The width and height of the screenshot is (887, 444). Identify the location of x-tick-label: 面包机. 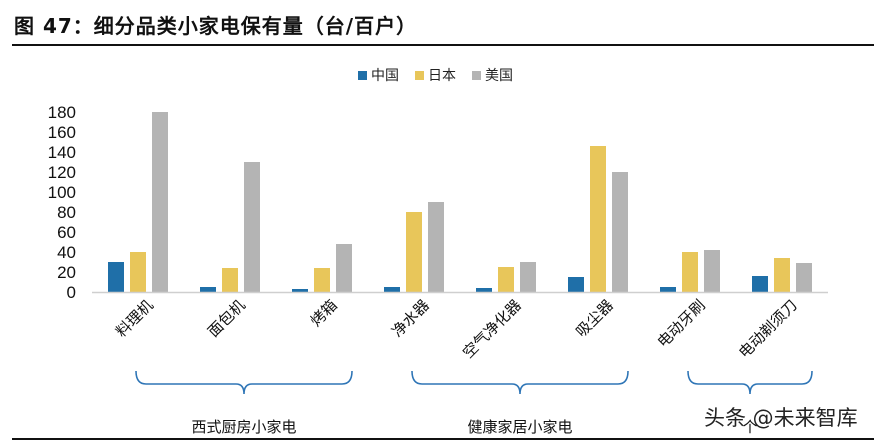
(226, 318).